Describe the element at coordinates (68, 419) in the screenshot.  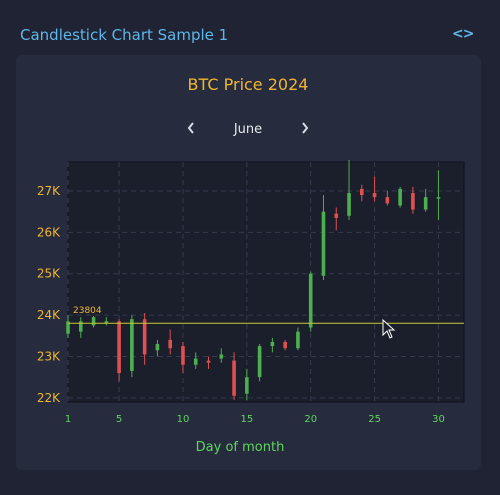
I see `x-tick-label: 1` at that location.